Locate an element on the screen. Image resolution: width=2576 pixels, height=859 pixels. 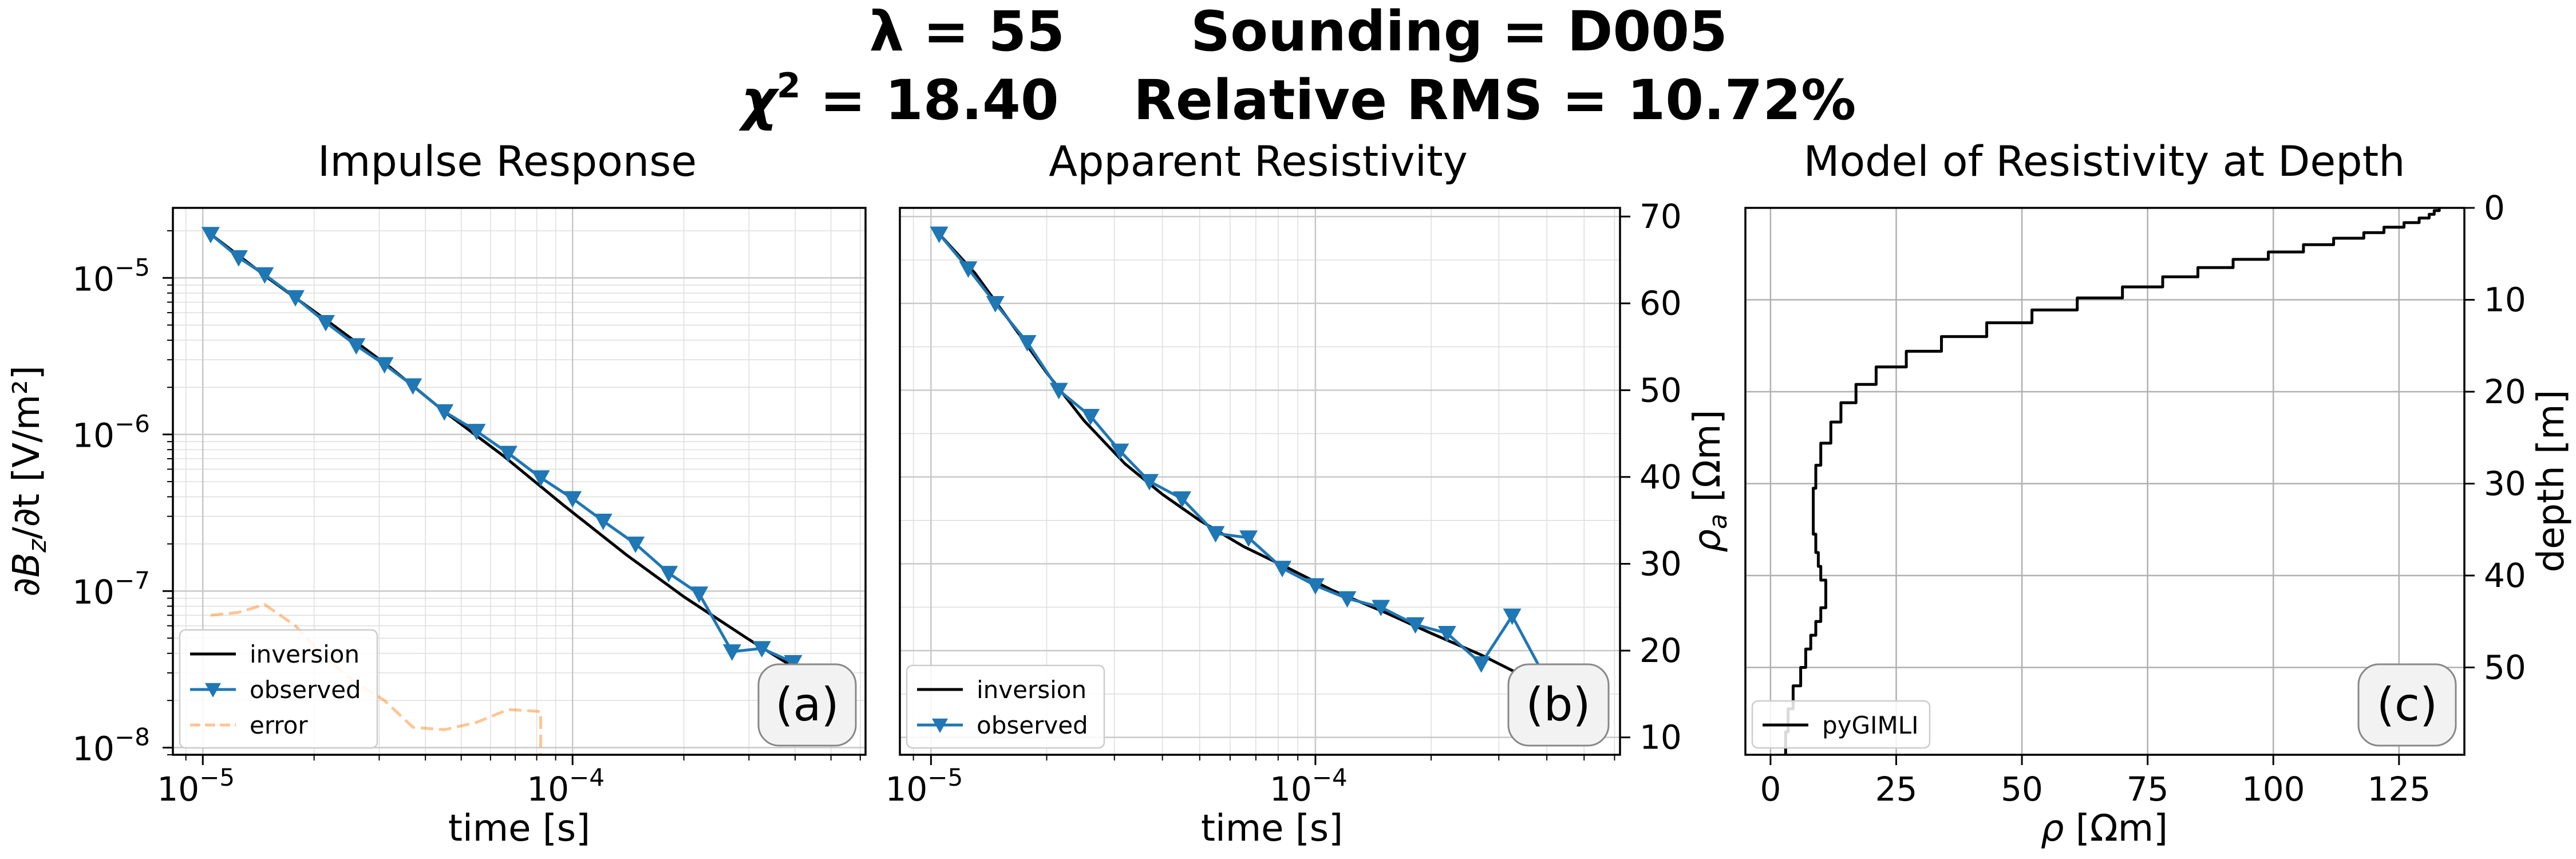
panel-c-legend: pyGIMLI is located at coordinates (1841, 725).